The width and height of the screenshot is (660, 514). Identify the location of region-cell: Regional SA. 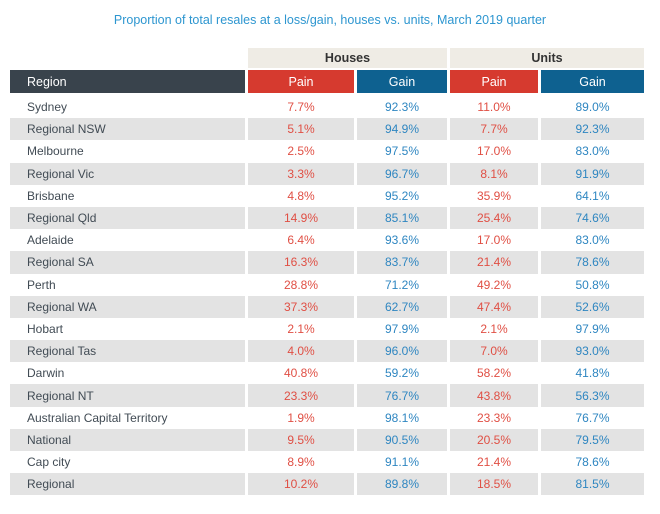
(127, 262).